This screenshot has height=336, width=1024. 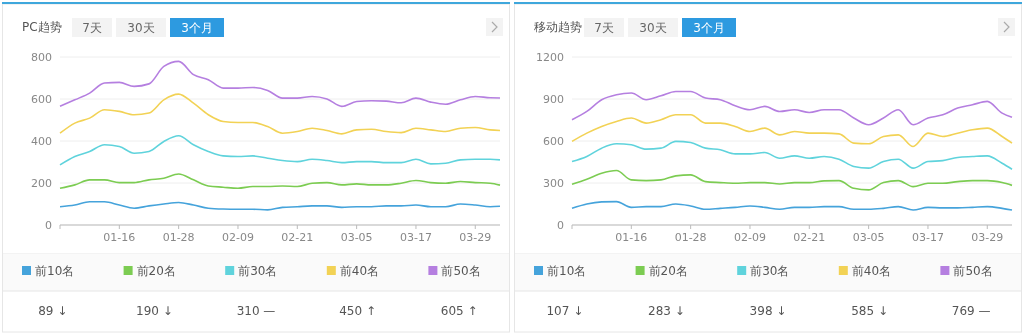 What do you see at coordinates (357, 311) in the screenshot?
I see `text: 450 ↑` at bounding box center [357, 311].